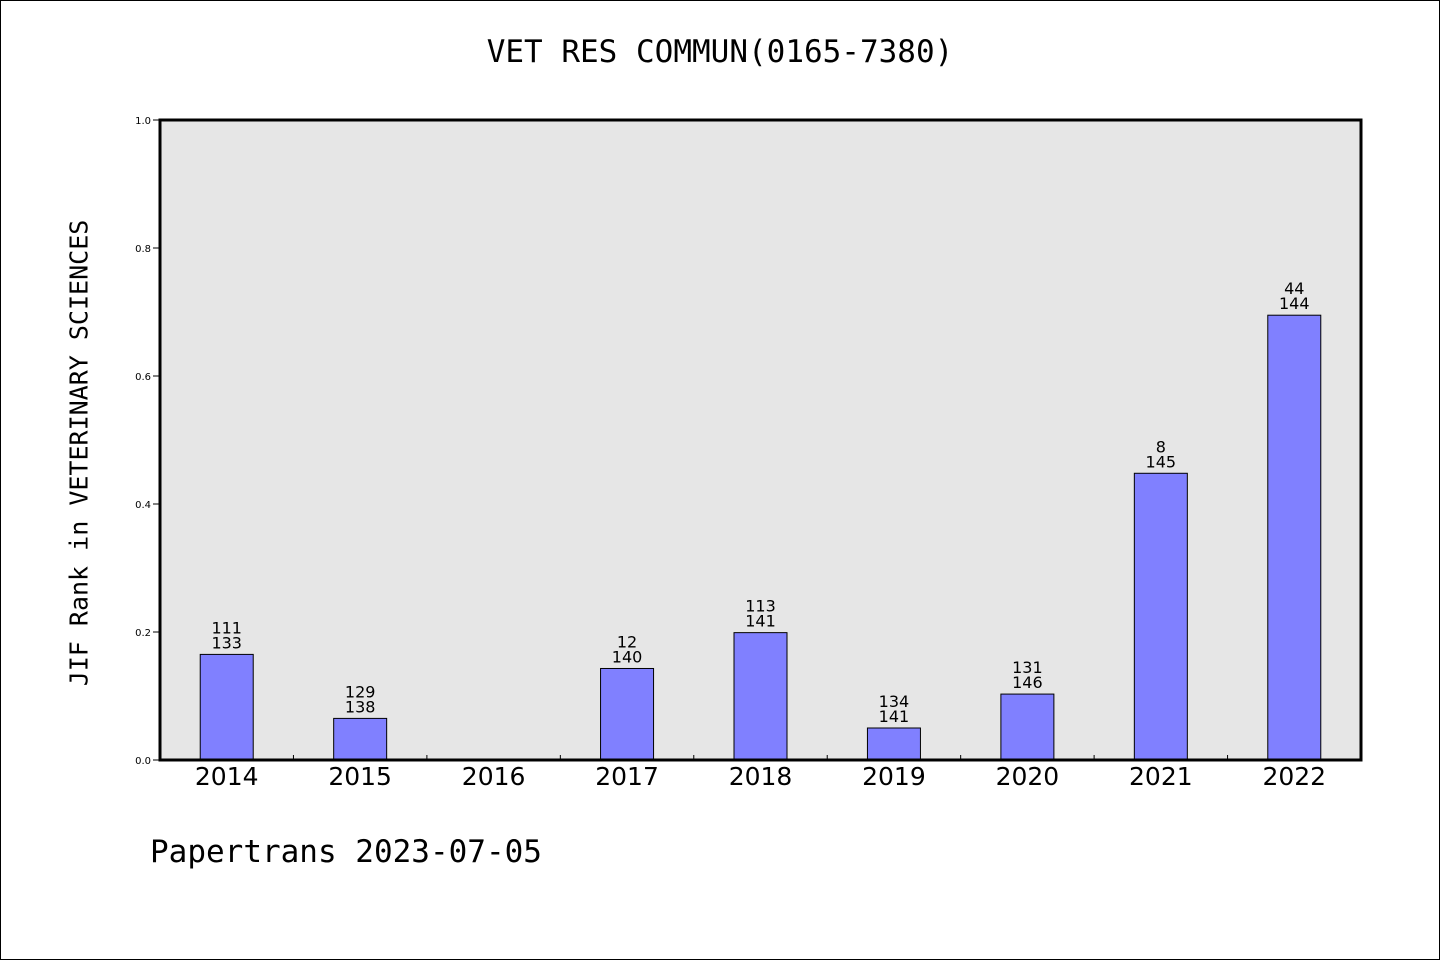  What do you see at coordinates (627, 776) in the screenshot?
I see `x-tick-label: 2017` at bounding box center [627, 776].